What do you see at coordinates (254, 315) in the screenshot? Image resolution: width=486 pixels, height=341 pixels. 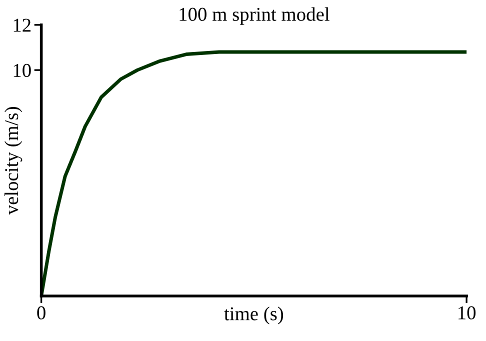 I see `x-axis-title: time (s)` at bounding box center [254, 315].